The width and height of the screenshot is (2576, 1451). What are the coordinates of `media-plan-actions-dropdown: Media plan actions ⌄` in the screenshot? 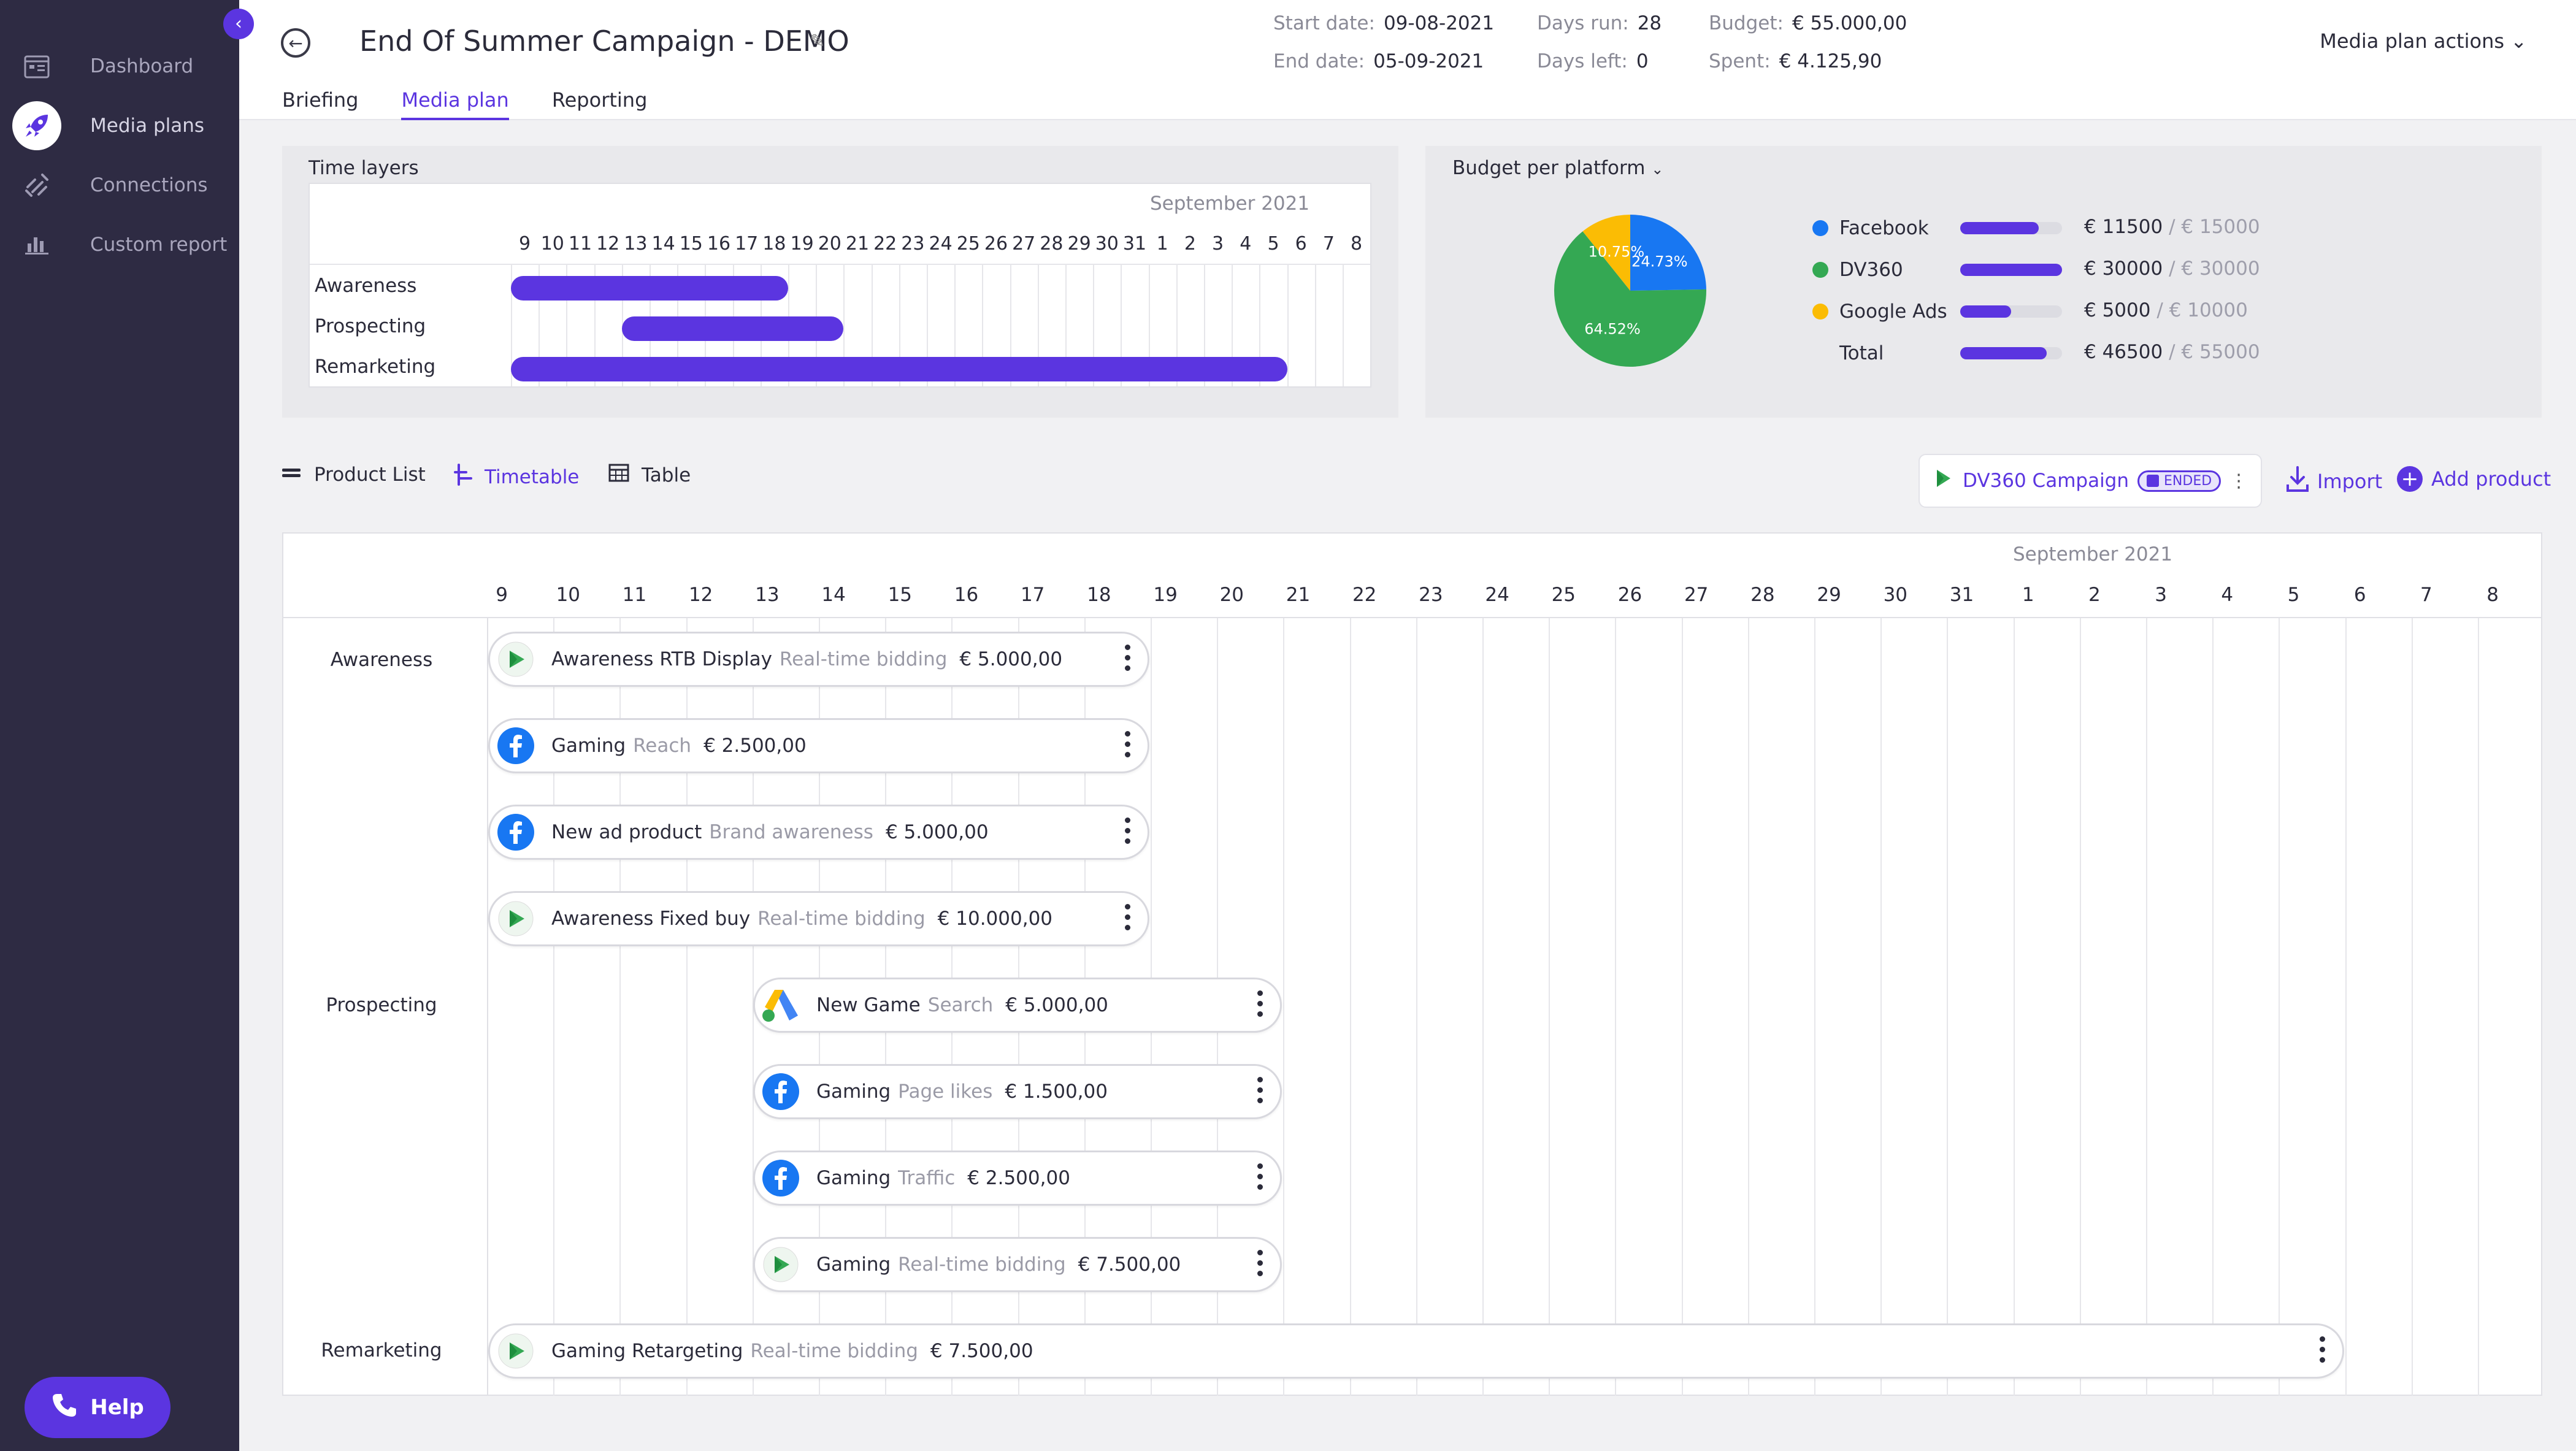 It's located at (2423, 41).